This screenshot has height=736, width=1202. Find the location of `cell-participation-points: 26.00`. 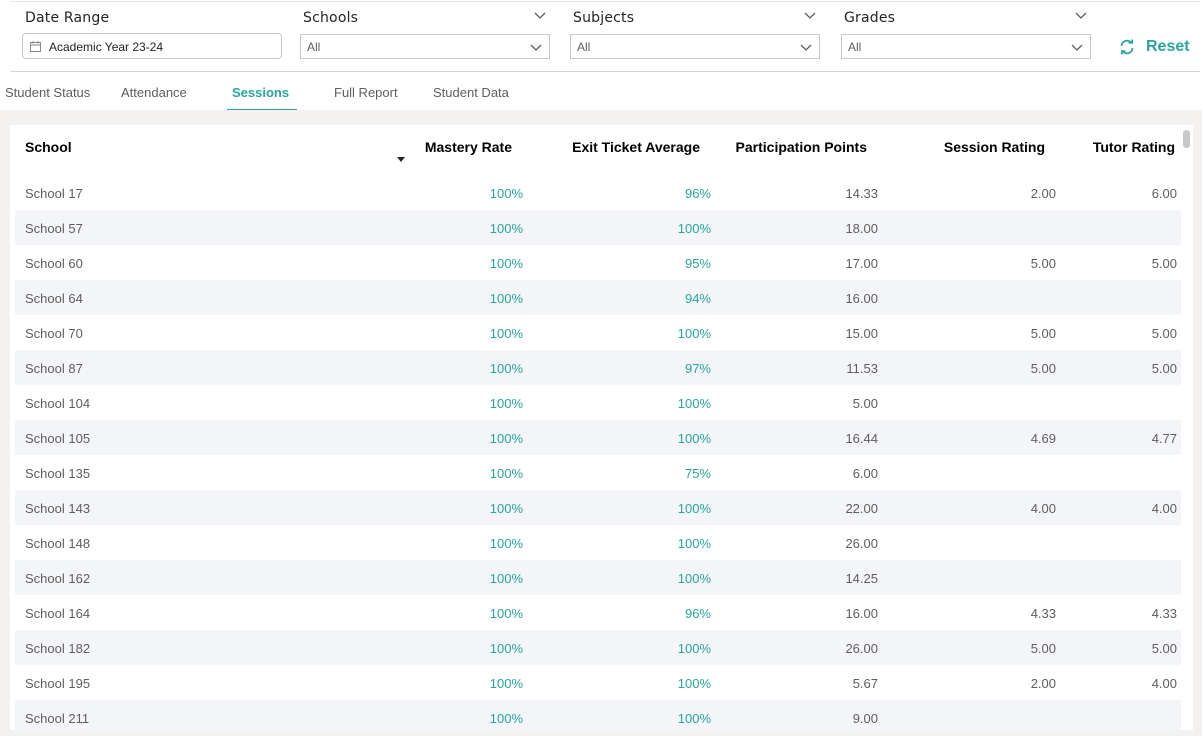

cell-participation-points: 26.00 is located at coordinates (861, 648).